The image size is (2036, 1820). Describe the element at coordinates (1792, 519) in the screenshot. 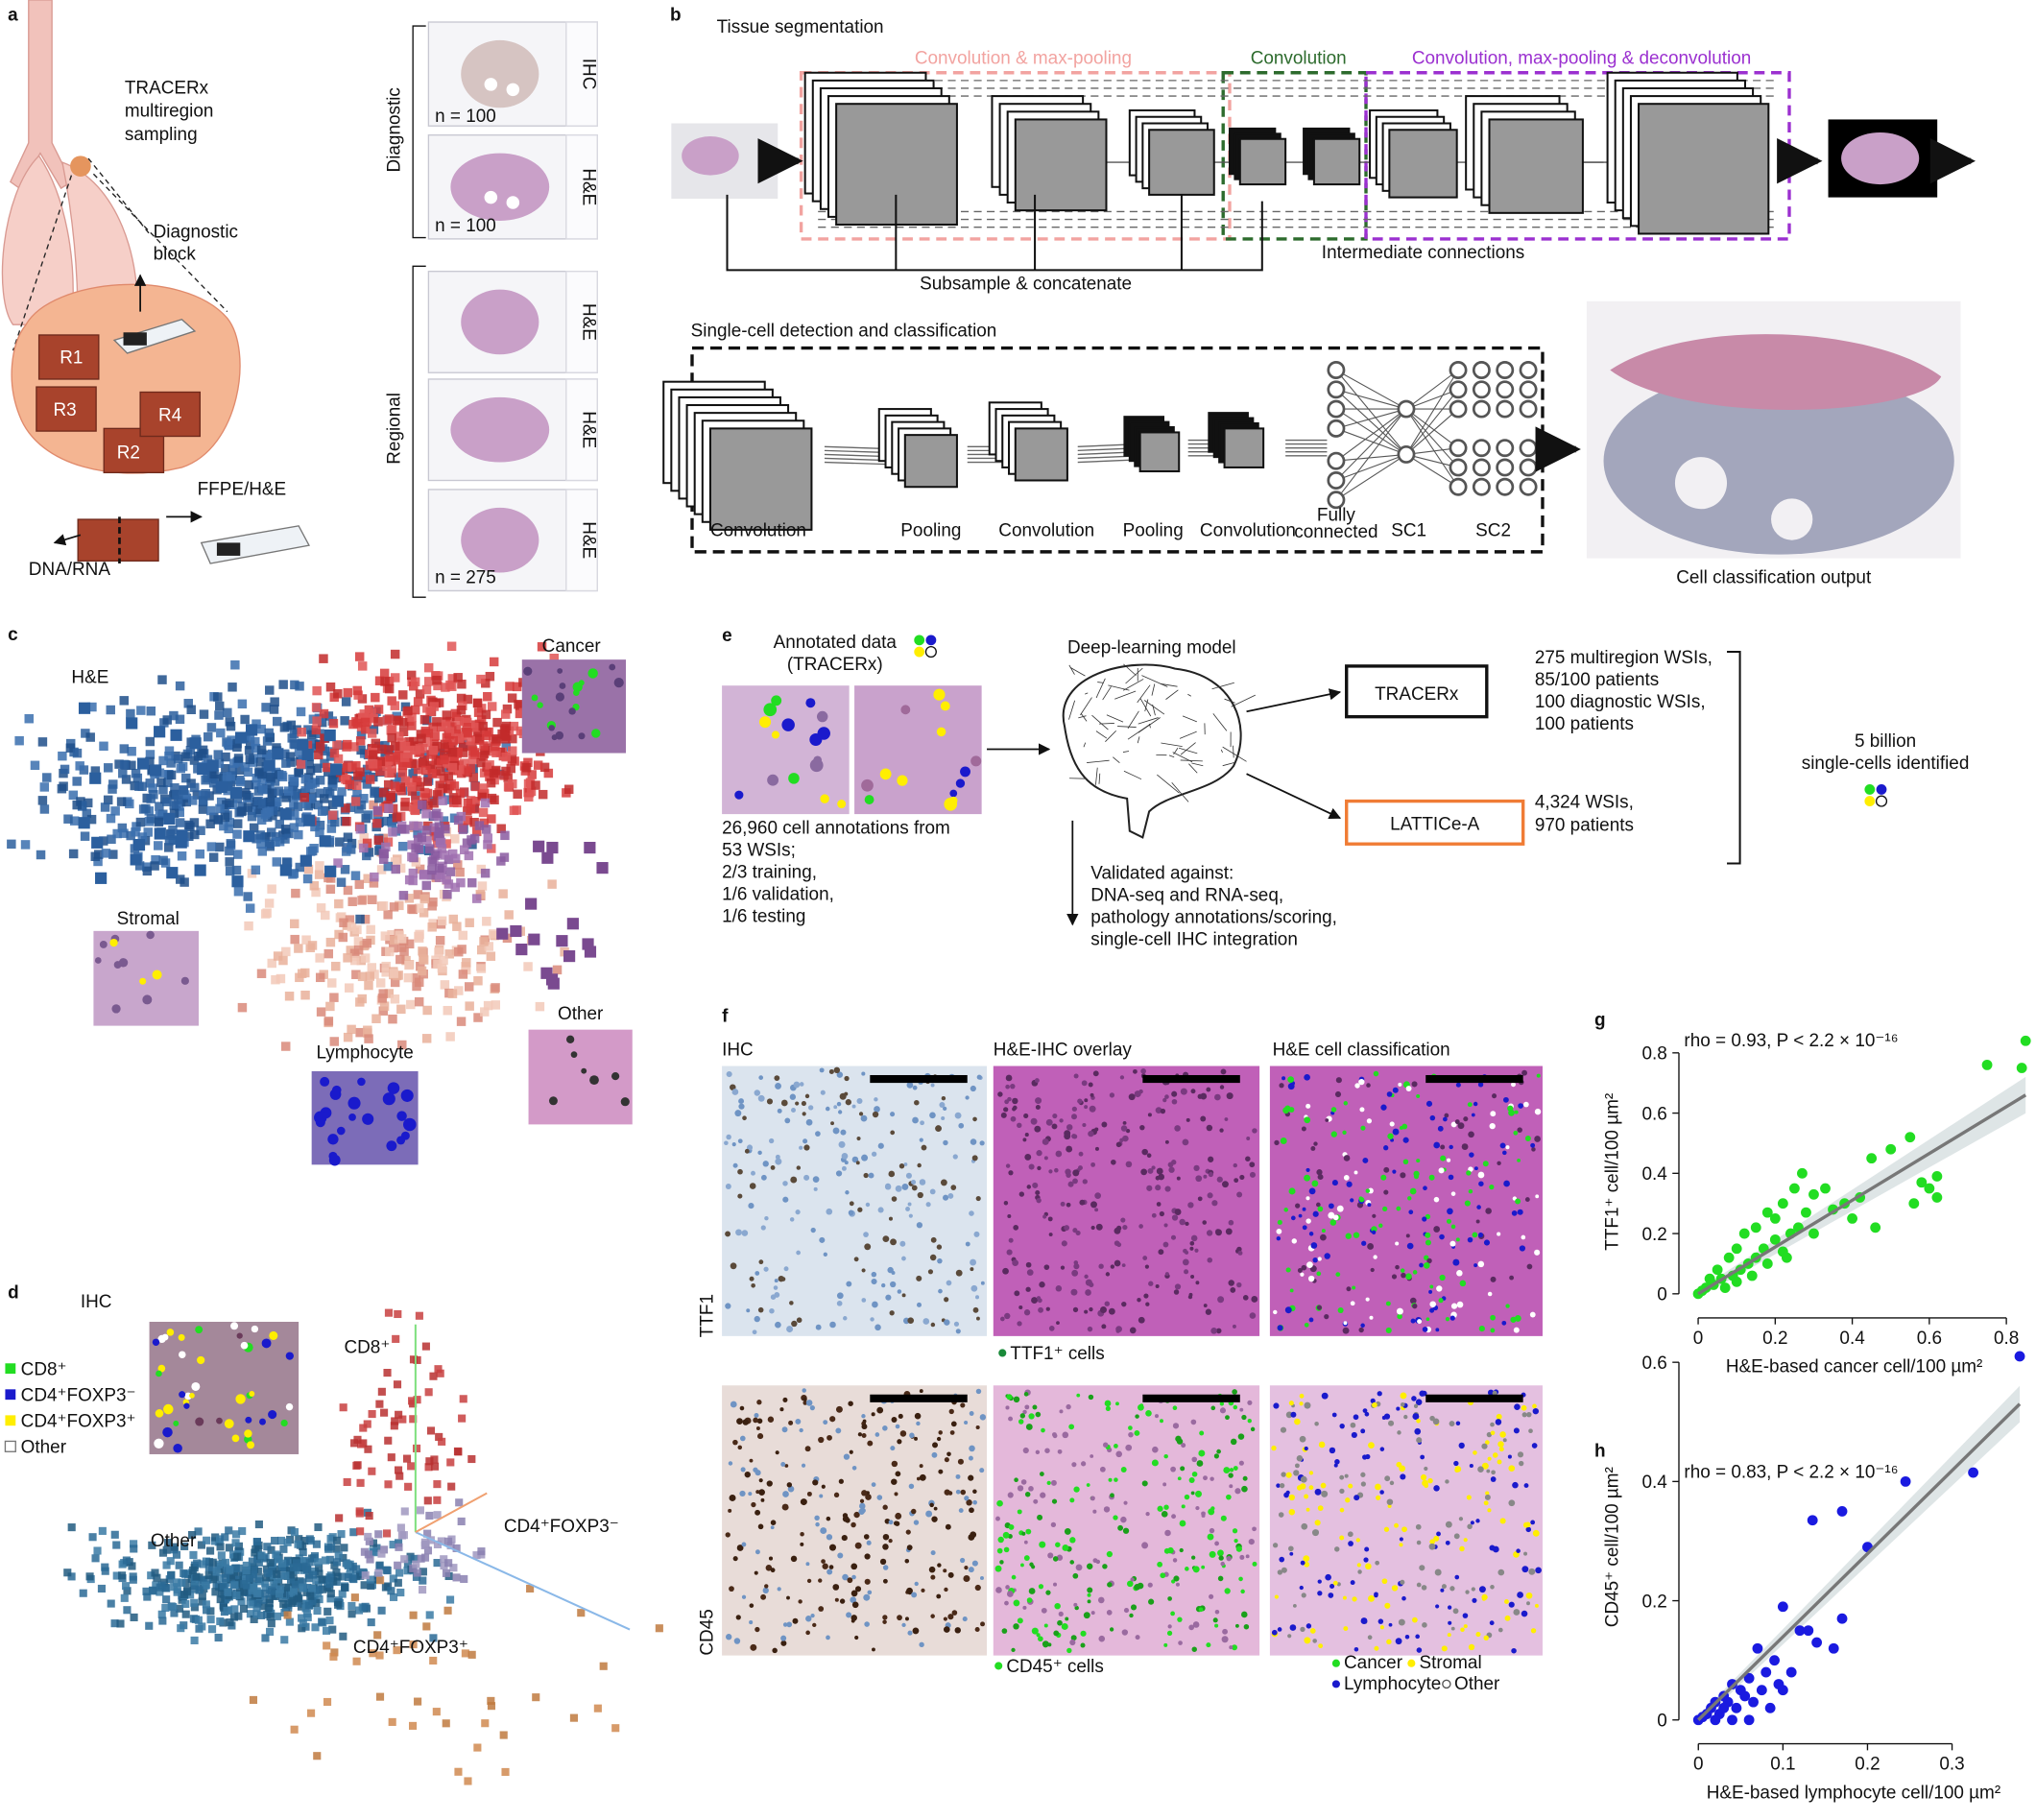

I see `hole` at that location.